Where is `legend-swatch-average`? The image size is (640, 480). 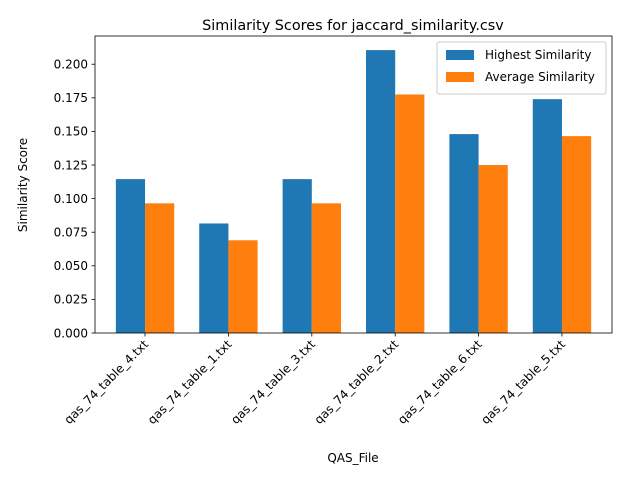 legend-swatch-average is located at coordinates (460, 77).